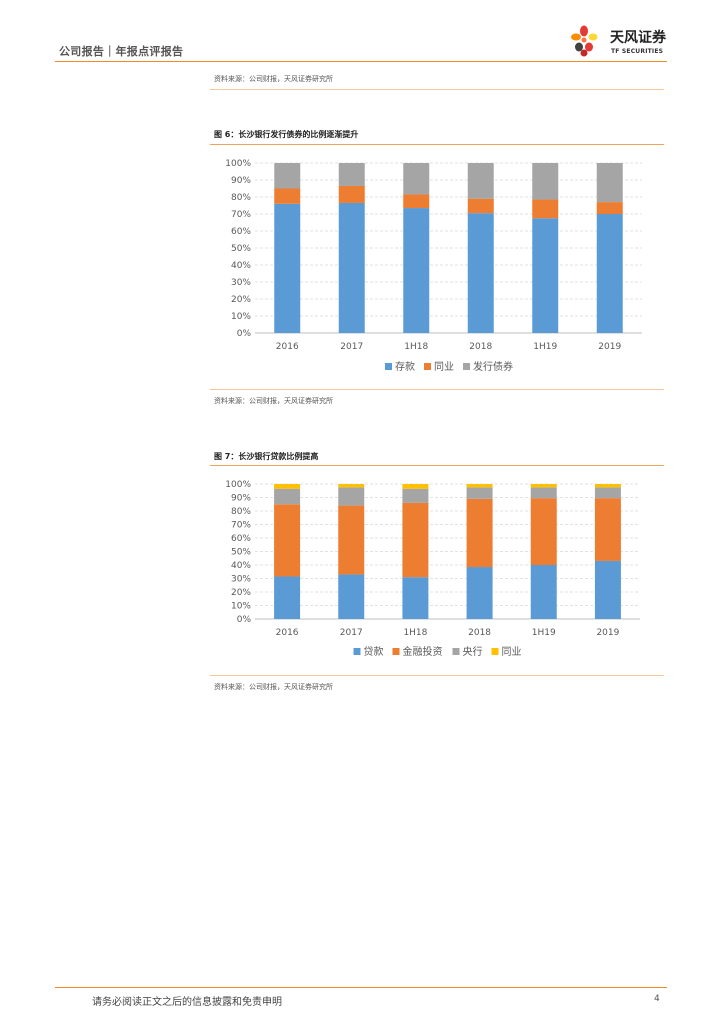 The width and height of the screenshot is (724, 1024). What do you see at coordinates (423, 651) in the screenshot?
I see `legend-label: 金融投资` at bounding box center [423, 651].